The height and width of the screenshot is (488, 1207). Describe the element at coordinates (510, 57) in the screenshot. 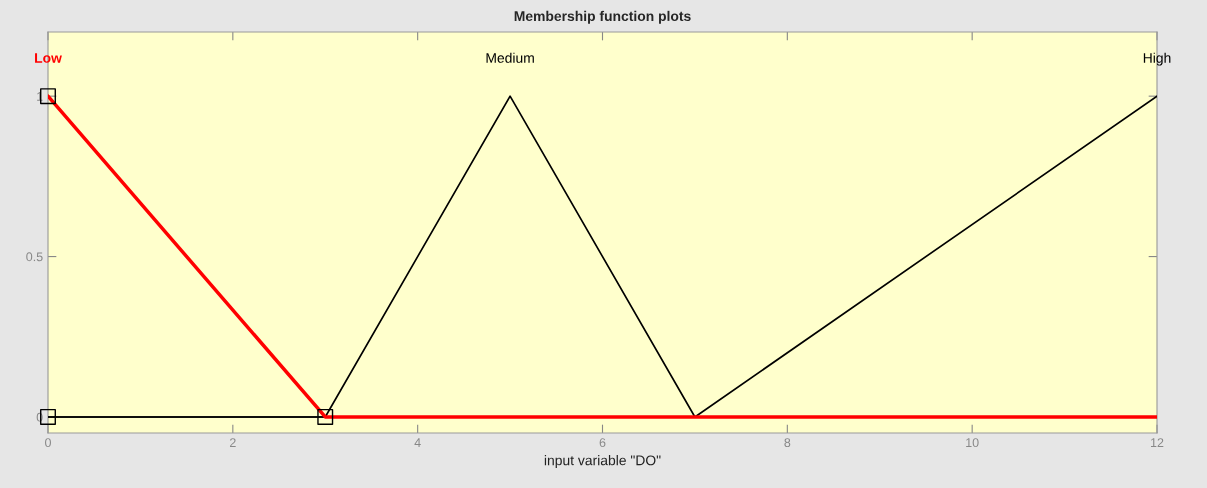

I see `text: Medium` at that location.